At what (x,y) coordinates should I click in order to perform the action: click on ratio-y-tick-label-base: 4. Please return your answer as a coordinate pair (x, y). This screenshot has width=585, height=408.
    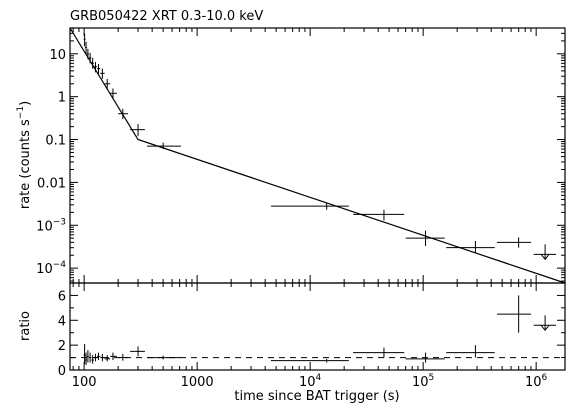
    Looking at the image, I should click on (62, 321).